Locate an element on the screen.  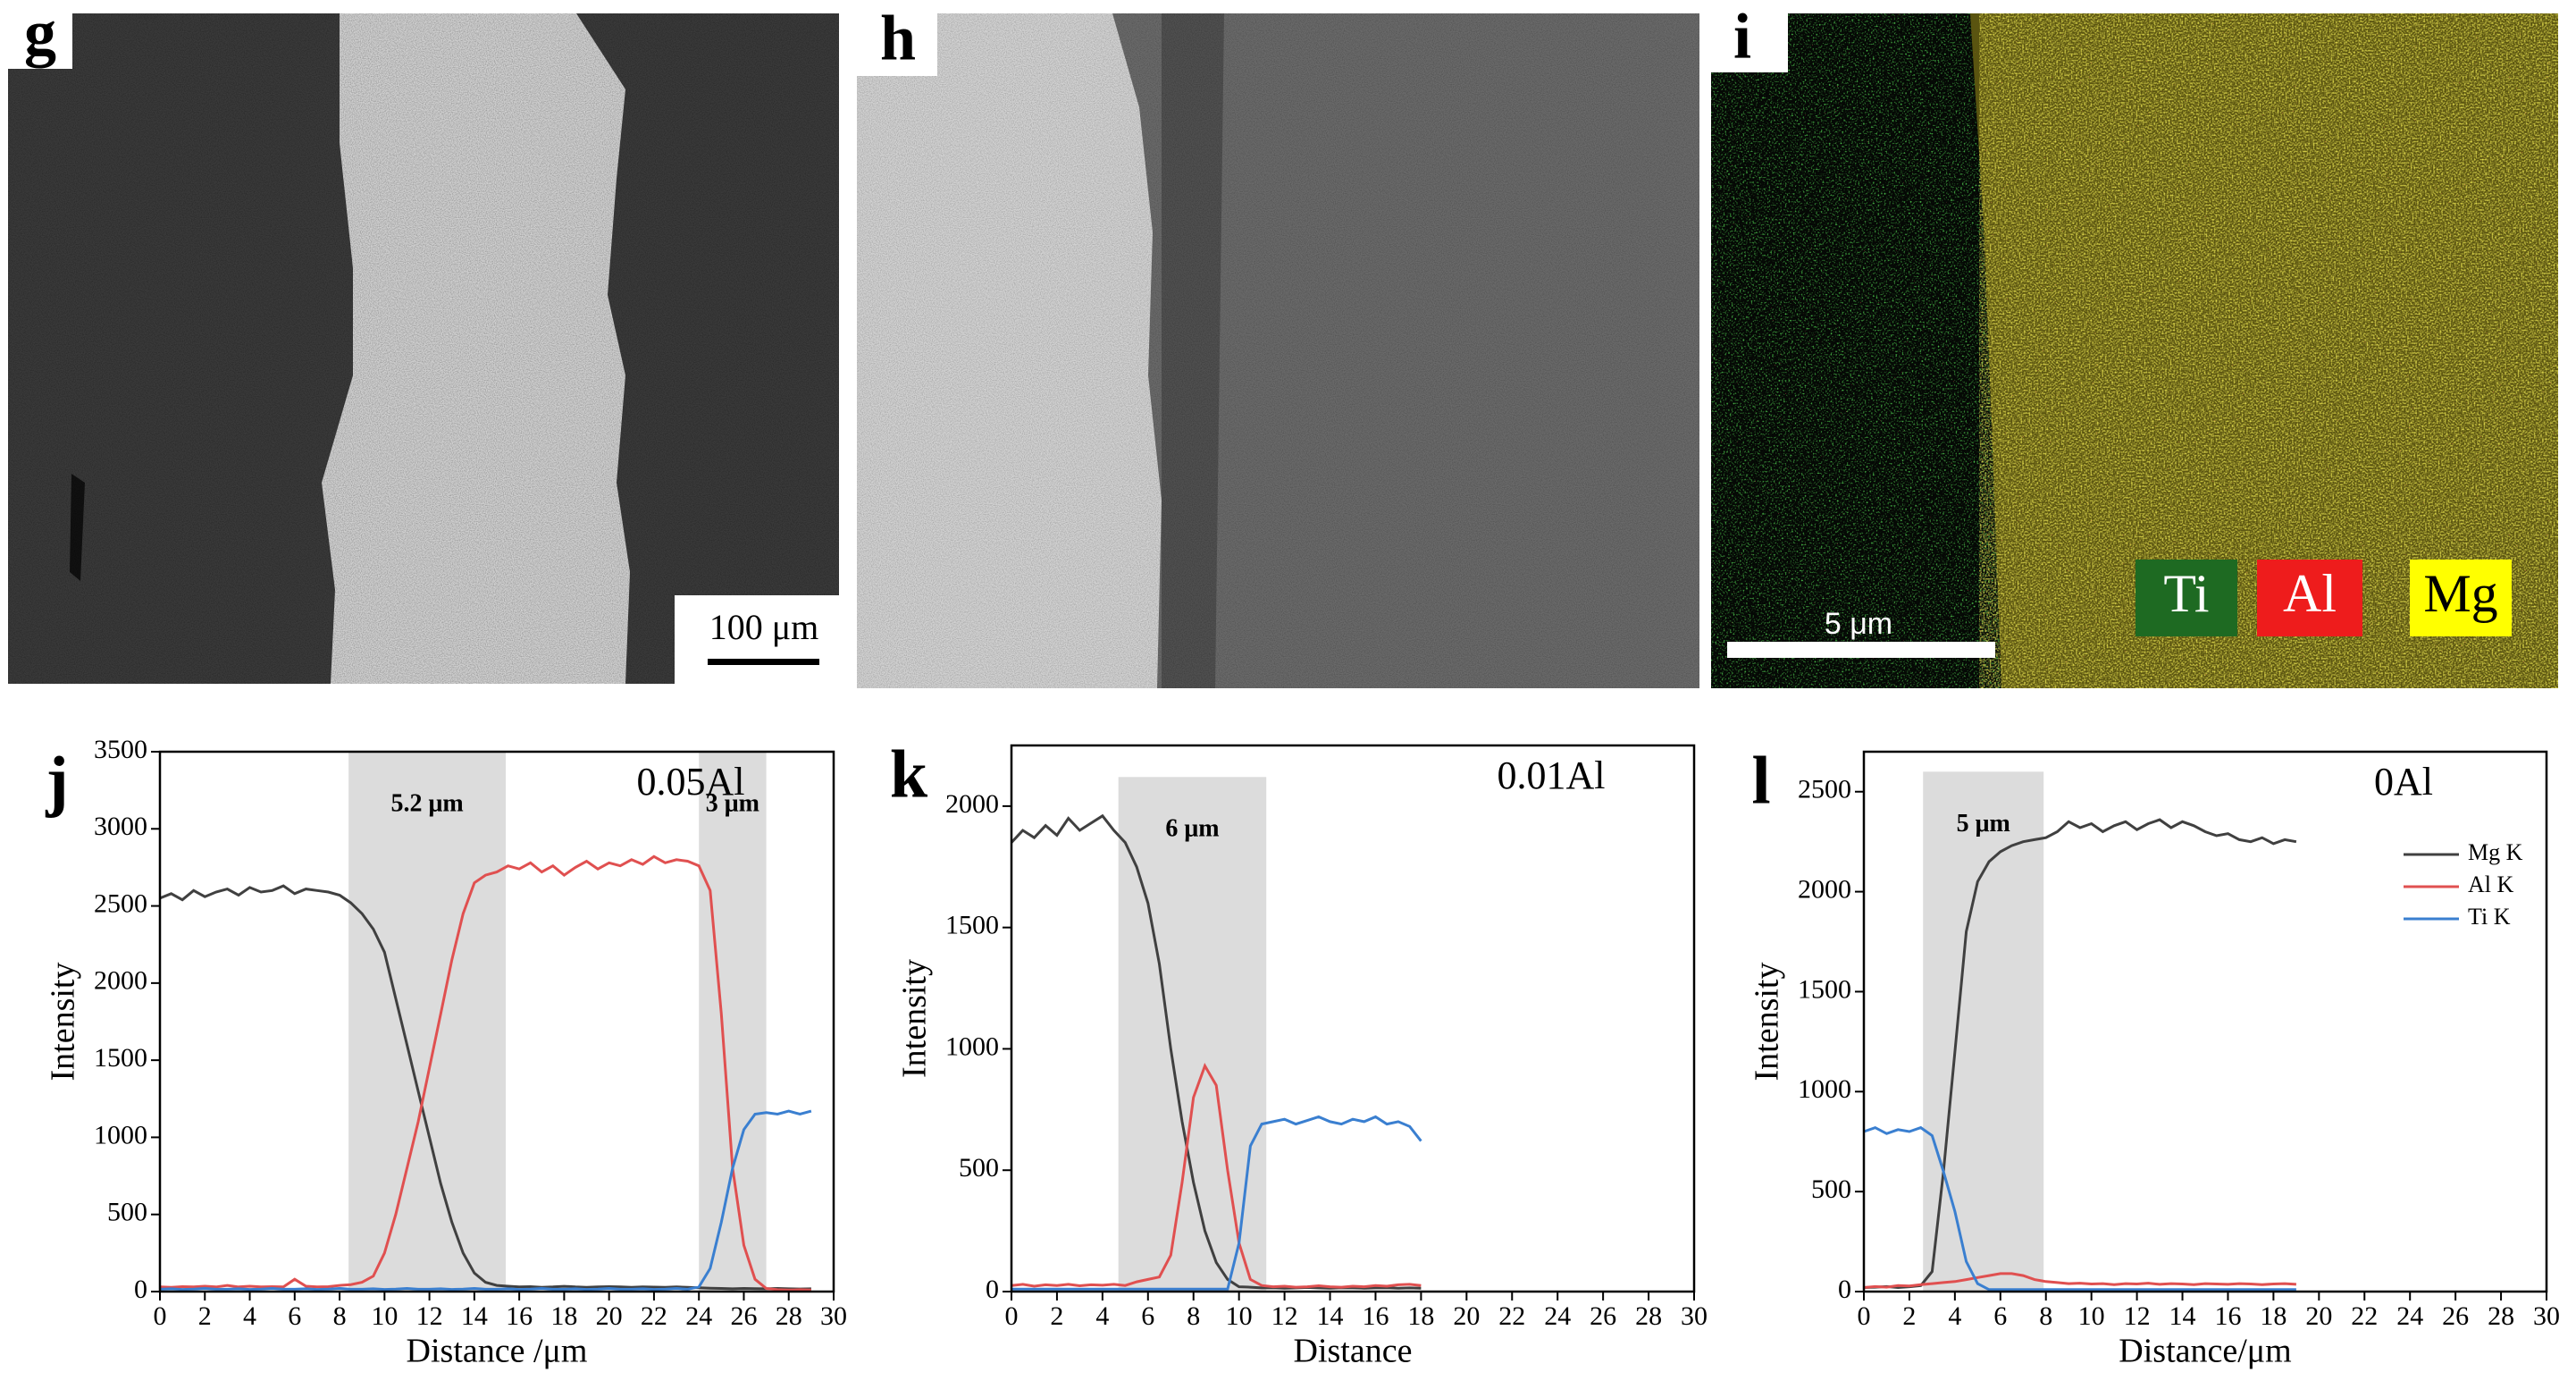
legend-label: Ti K is located at coordinates (2489, 917).